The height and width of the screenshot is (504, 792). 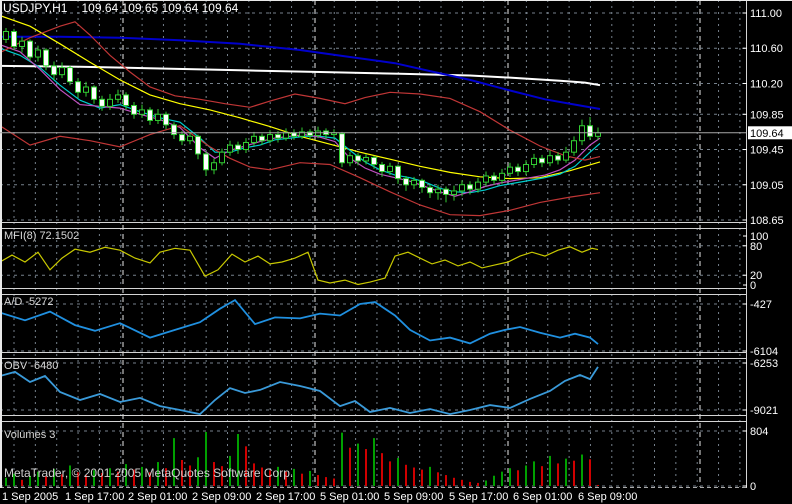 I want to click on time-axis-label: 2 Sep 17:00, so click(x=285, y=497).